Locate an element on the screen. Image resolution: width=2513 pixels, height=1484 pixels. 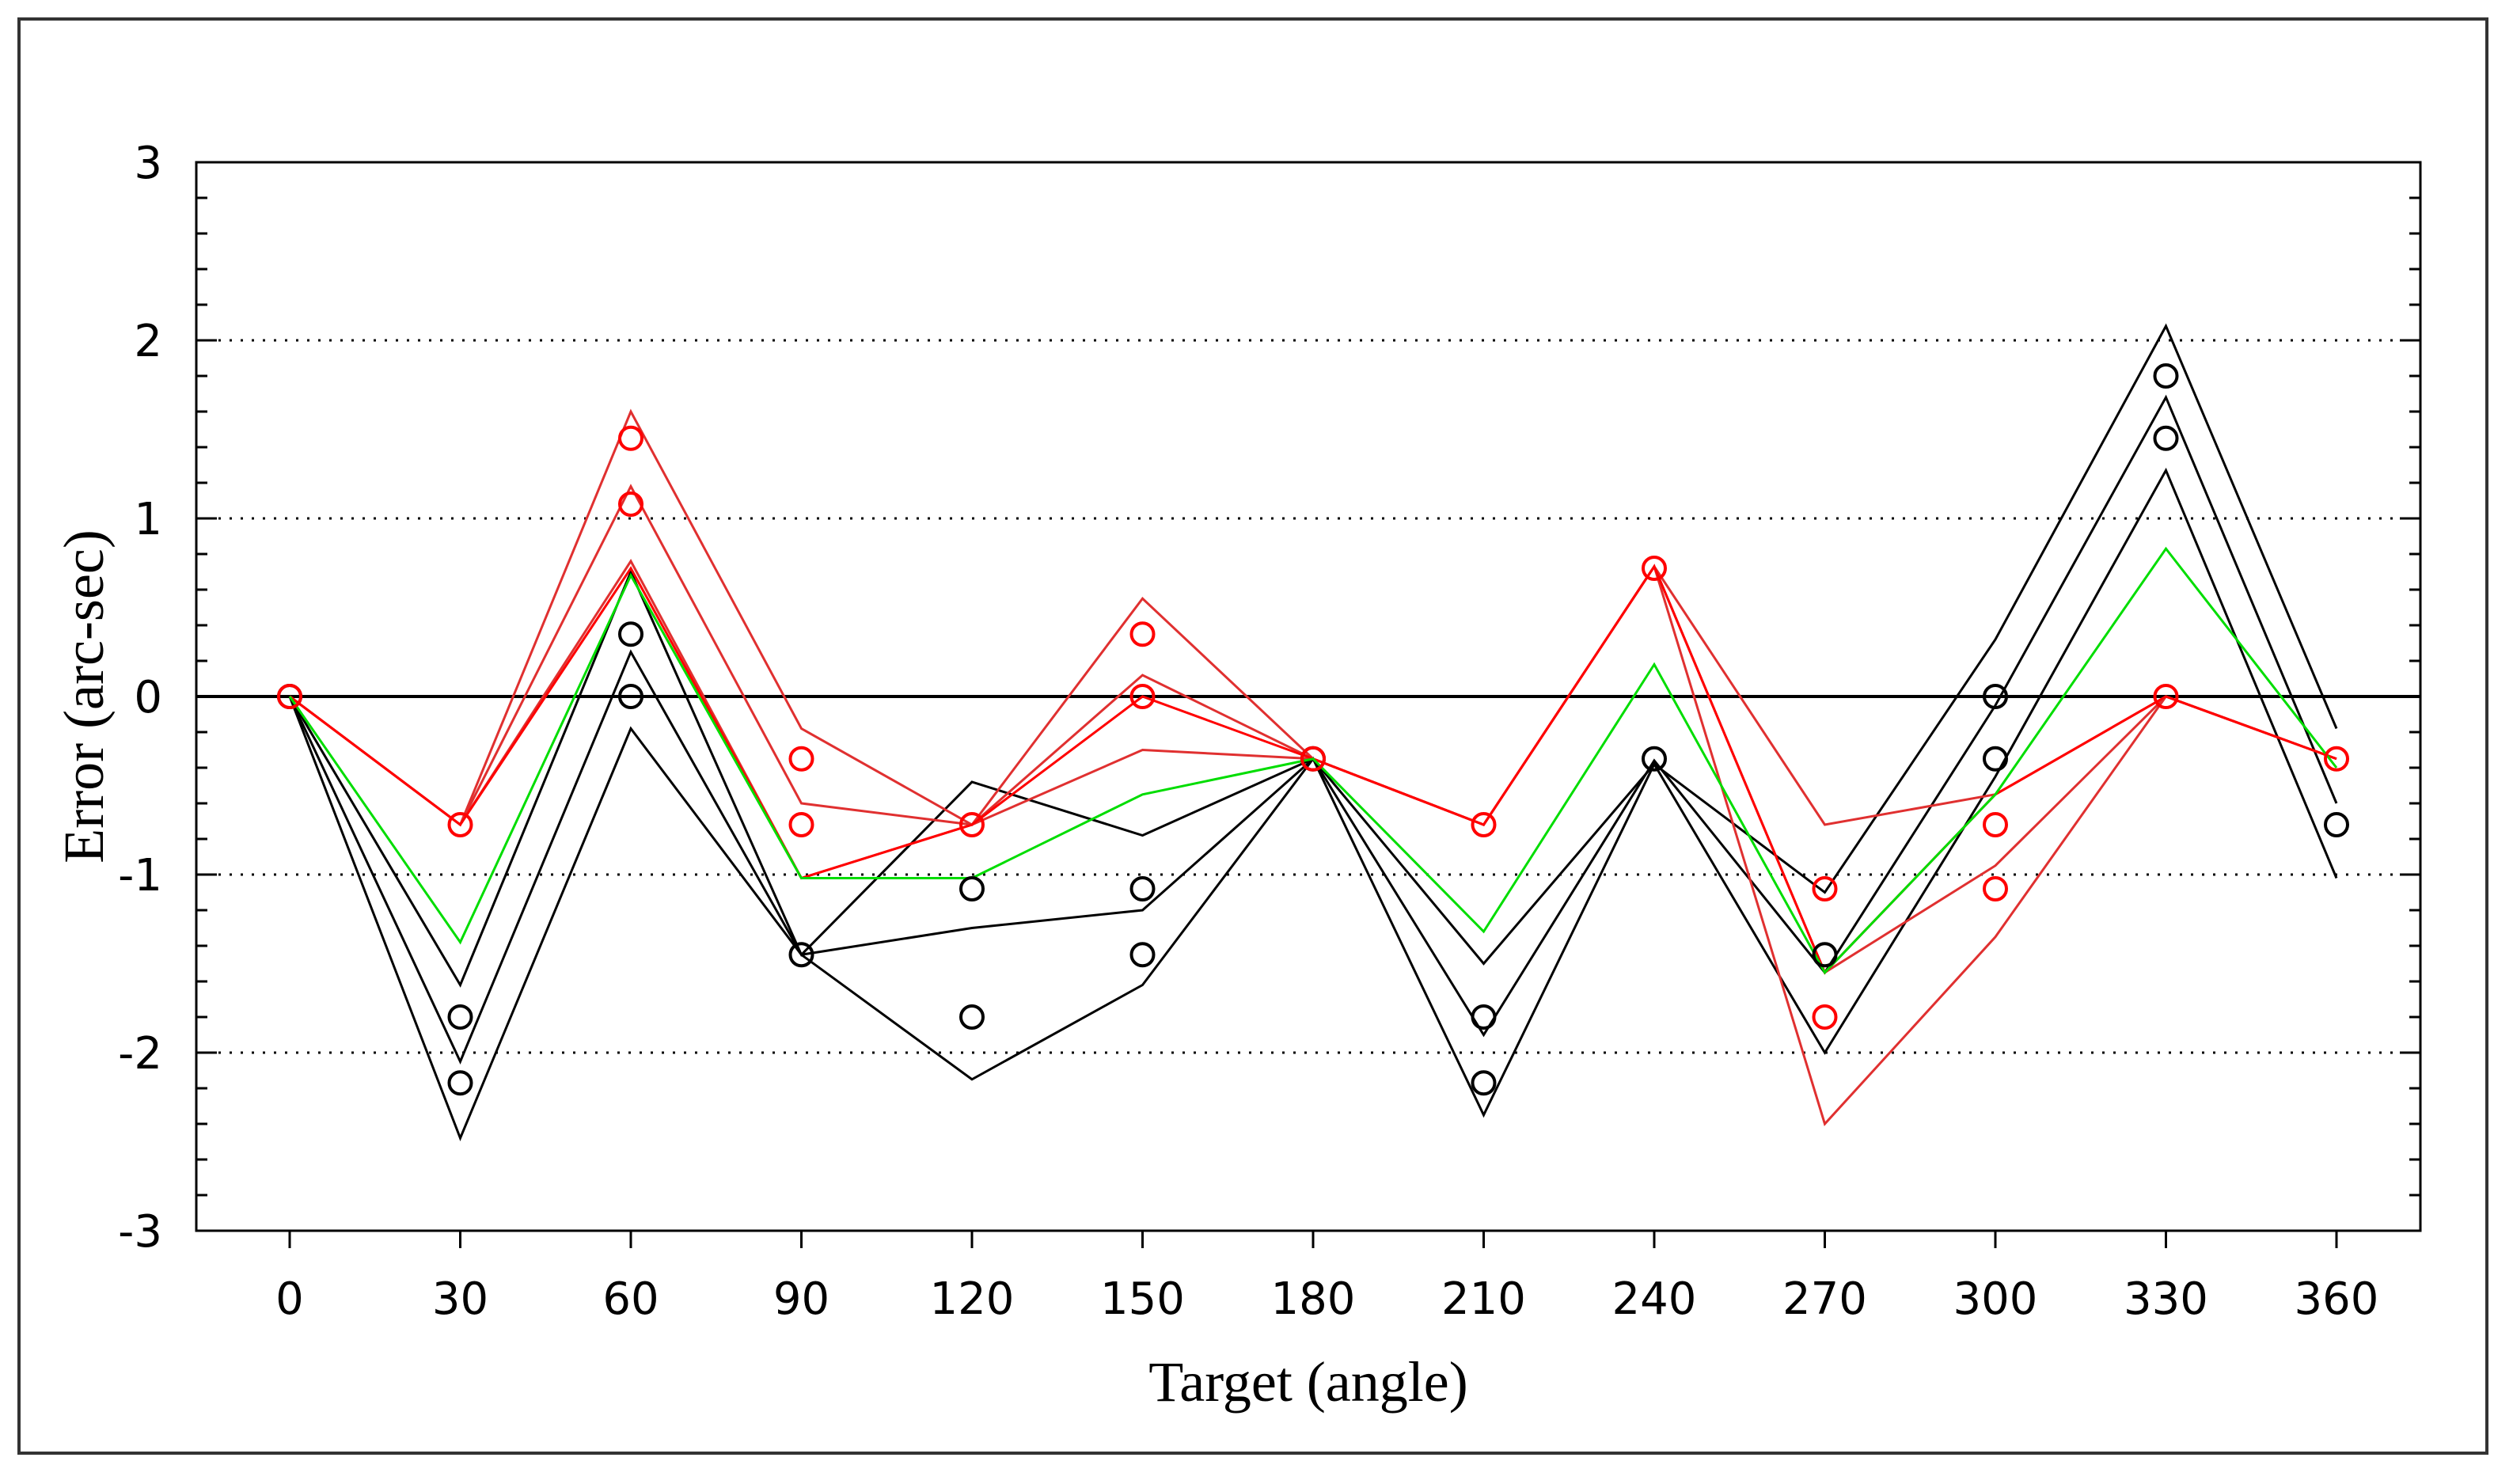
y-tick-label: 2 is located at coordinates (148, 341).